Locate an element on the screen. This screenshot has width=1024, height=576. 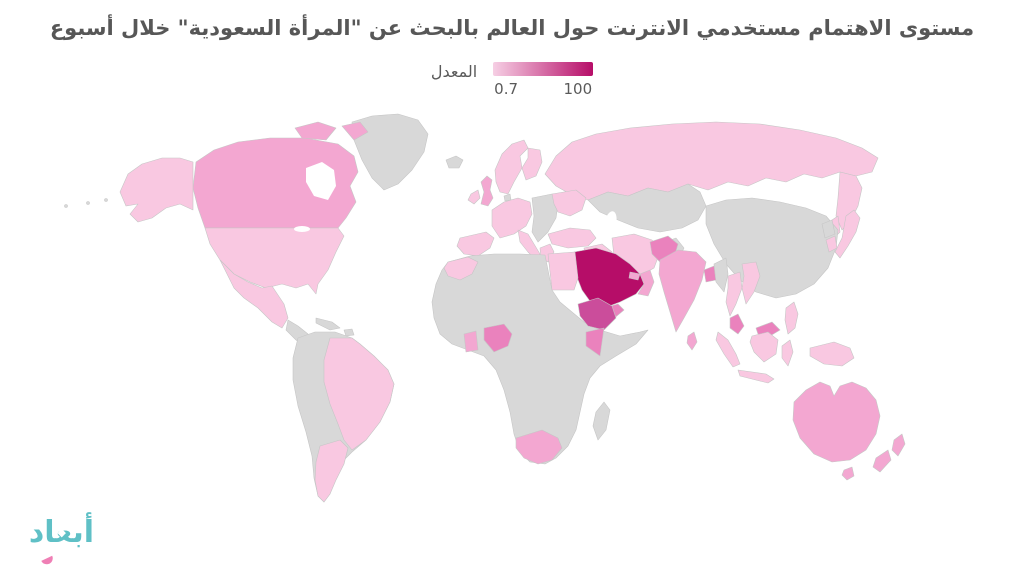
legend-scale: 0.7 100 is located at coordinates (543, 80).